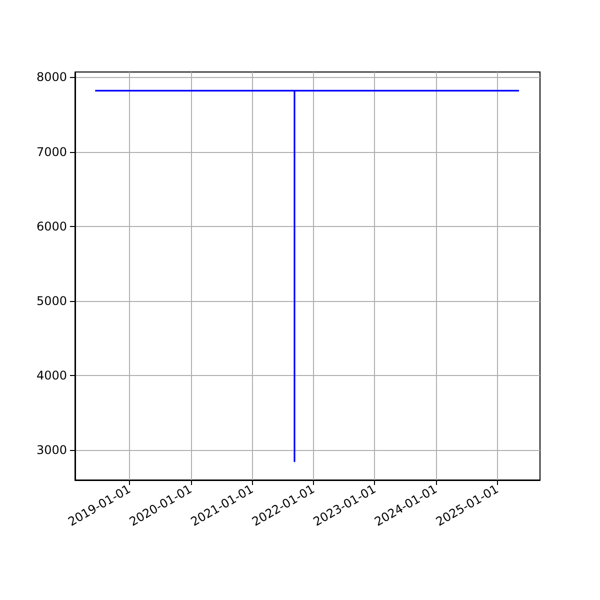  I want to click on y-tick-label: 6000, so click(51, 226).